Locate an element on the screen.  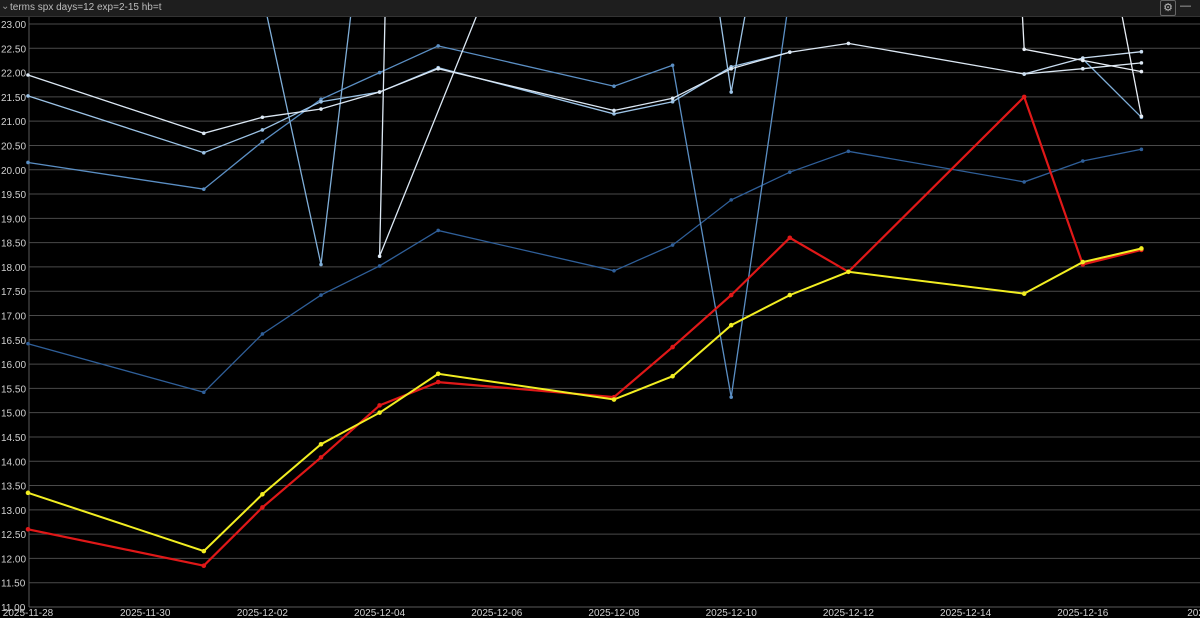
x-tick-label: 2025-12-06 is located at coordinates (497, 613).